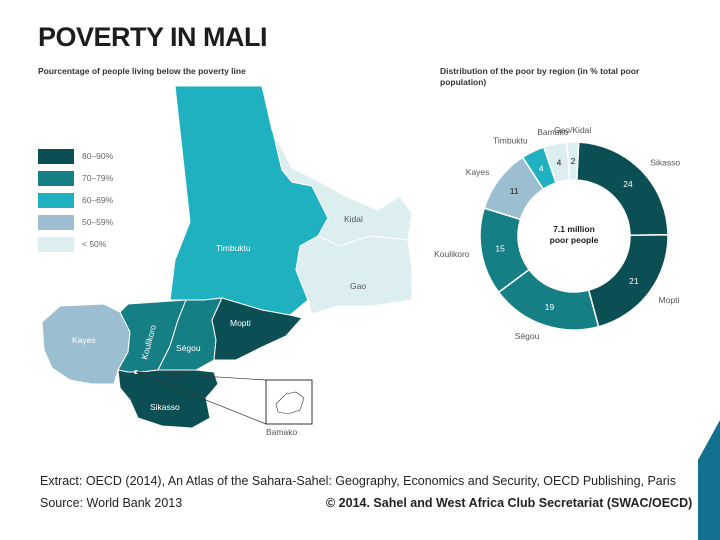 This screenshot has width=720, height=540. I want to click on donut-region-label: Kayes, so click(478, 172).